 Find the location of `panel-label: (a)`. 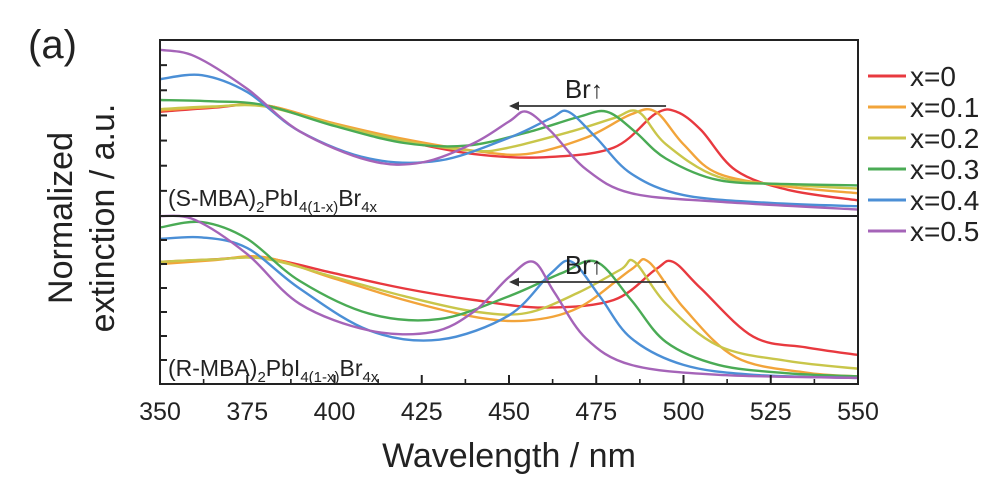

panel-label: (a) is located at coordinates (52, 45).